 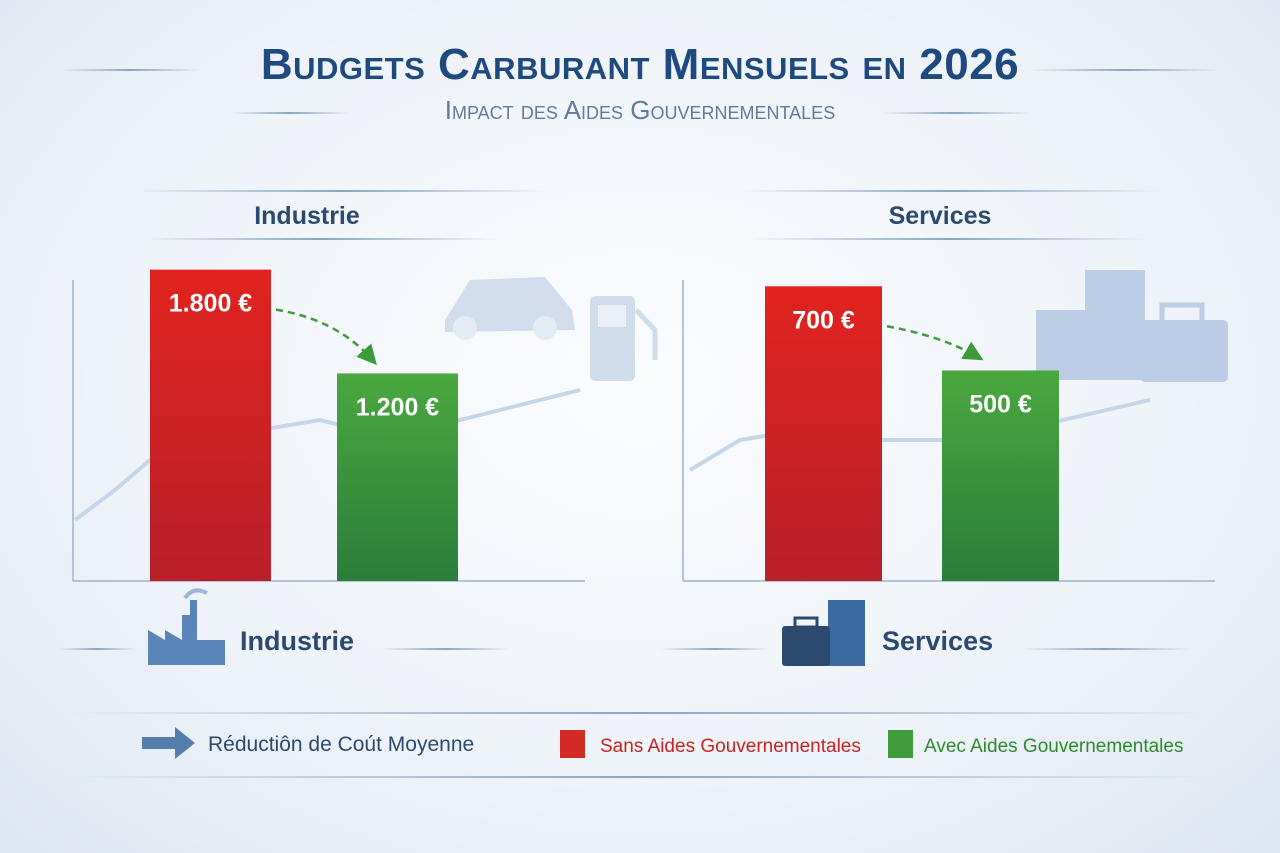 I want to click on trend-line, so click(x=919, y=435).